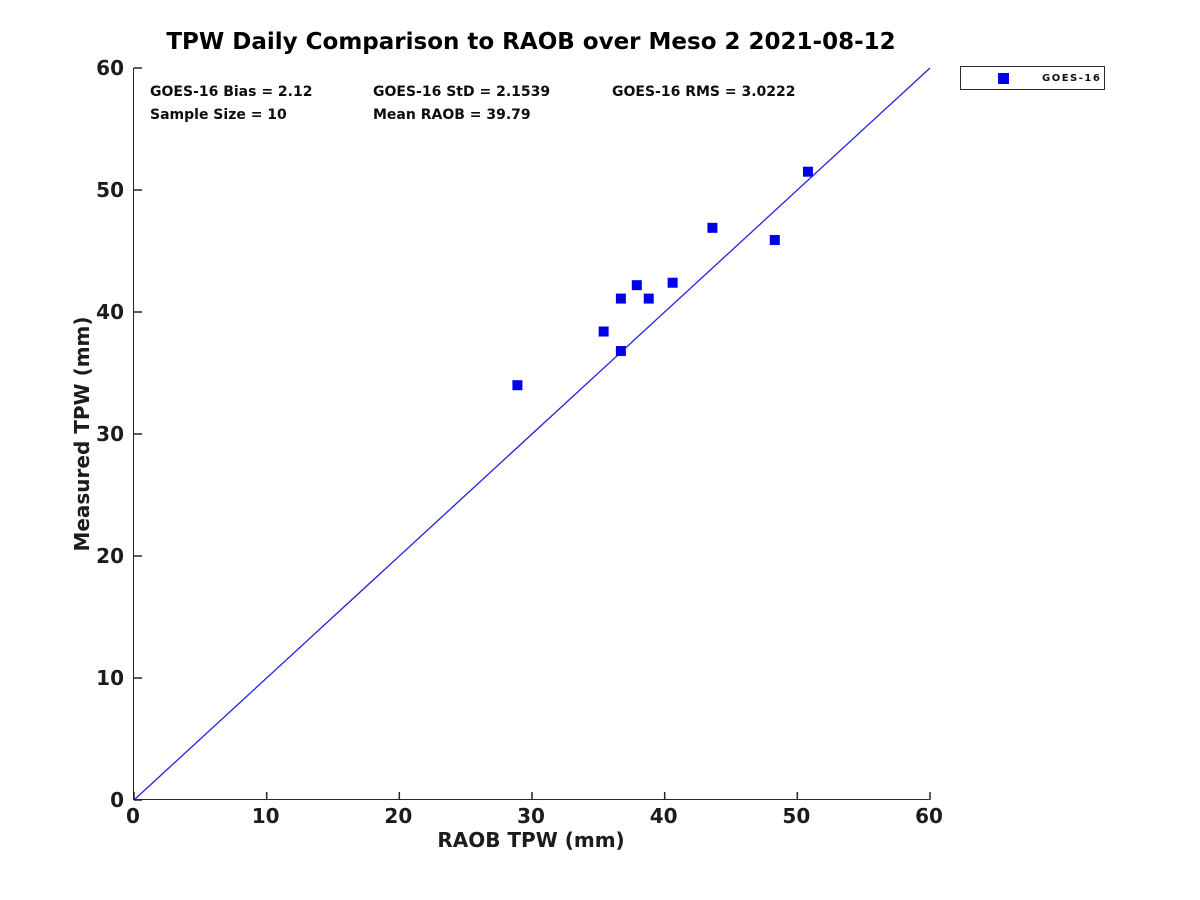  I want to click on legend: GOES-16, so click(1032, 78).